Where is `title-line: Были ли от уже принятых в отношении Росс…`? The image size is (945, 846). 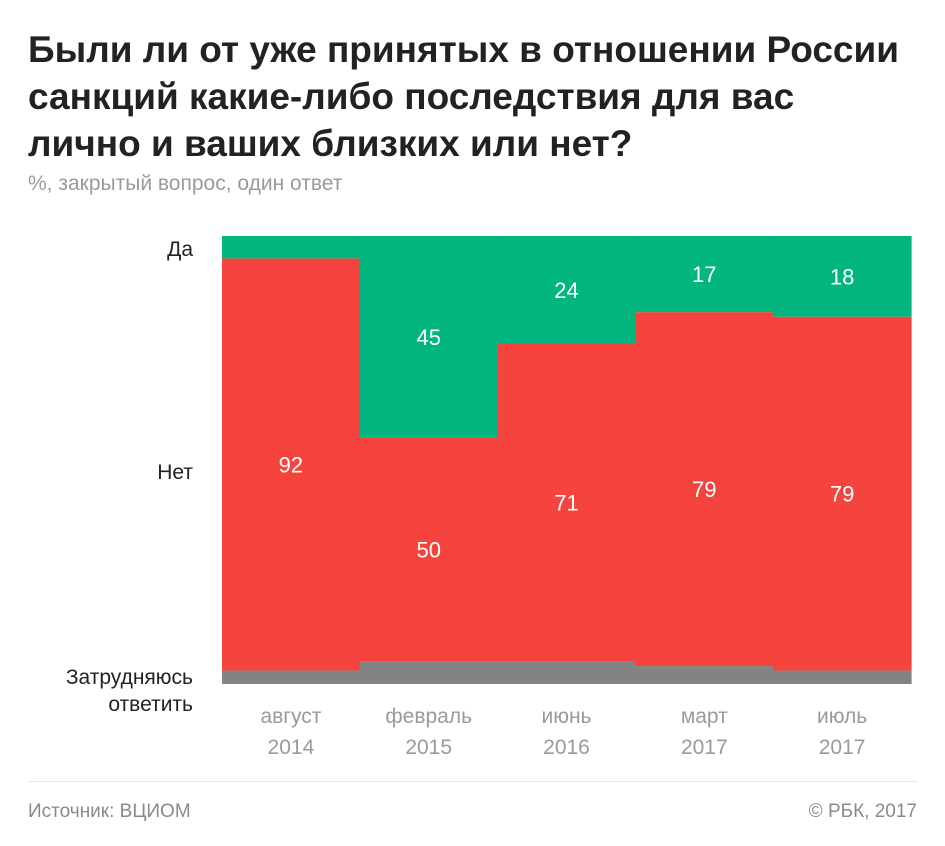 title-line: Были ли от уже принятых в отношении Росс… is located at coordinates (463, 49).